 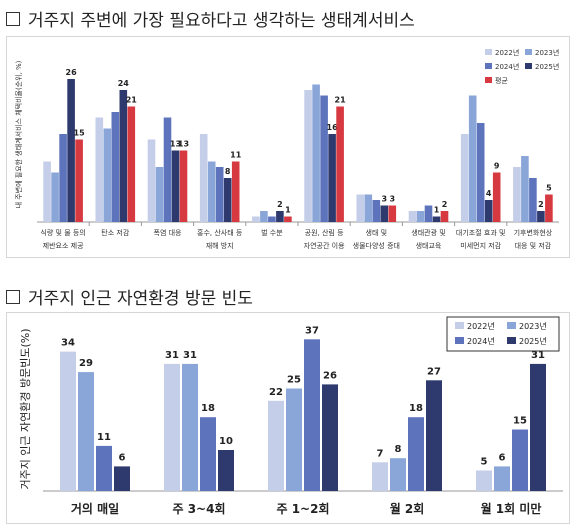 What do you see at coordinates (376, 245) in the screenshot?
I see `x-tick-label: 생물다양성 증대` at bounding box center [376, 245].